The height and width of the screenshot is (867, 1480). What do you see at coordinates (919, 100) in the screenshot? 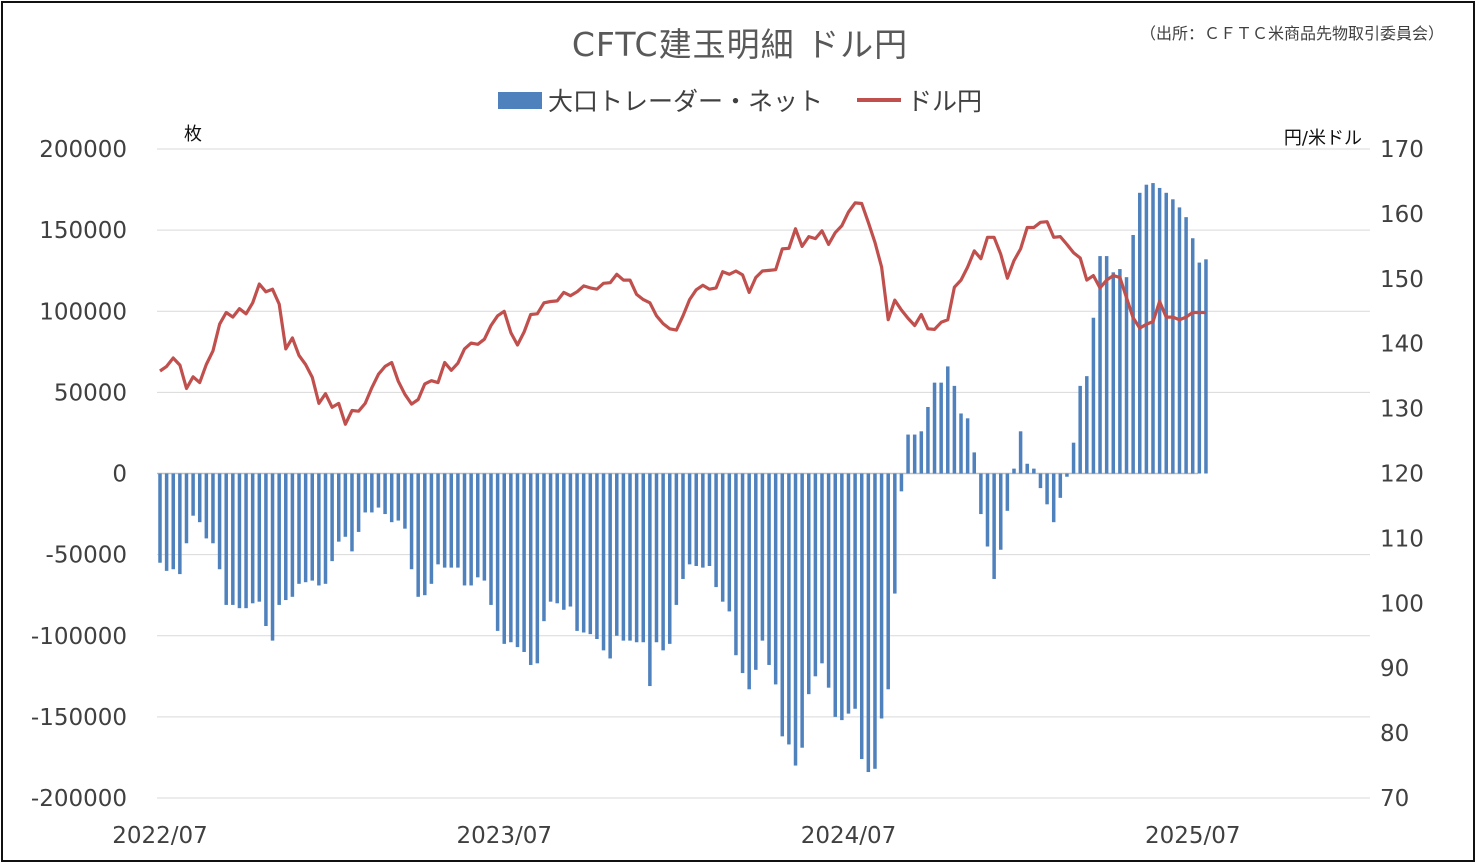
I see `legend-item-line: ドル円` at bounding box center [919, 100].